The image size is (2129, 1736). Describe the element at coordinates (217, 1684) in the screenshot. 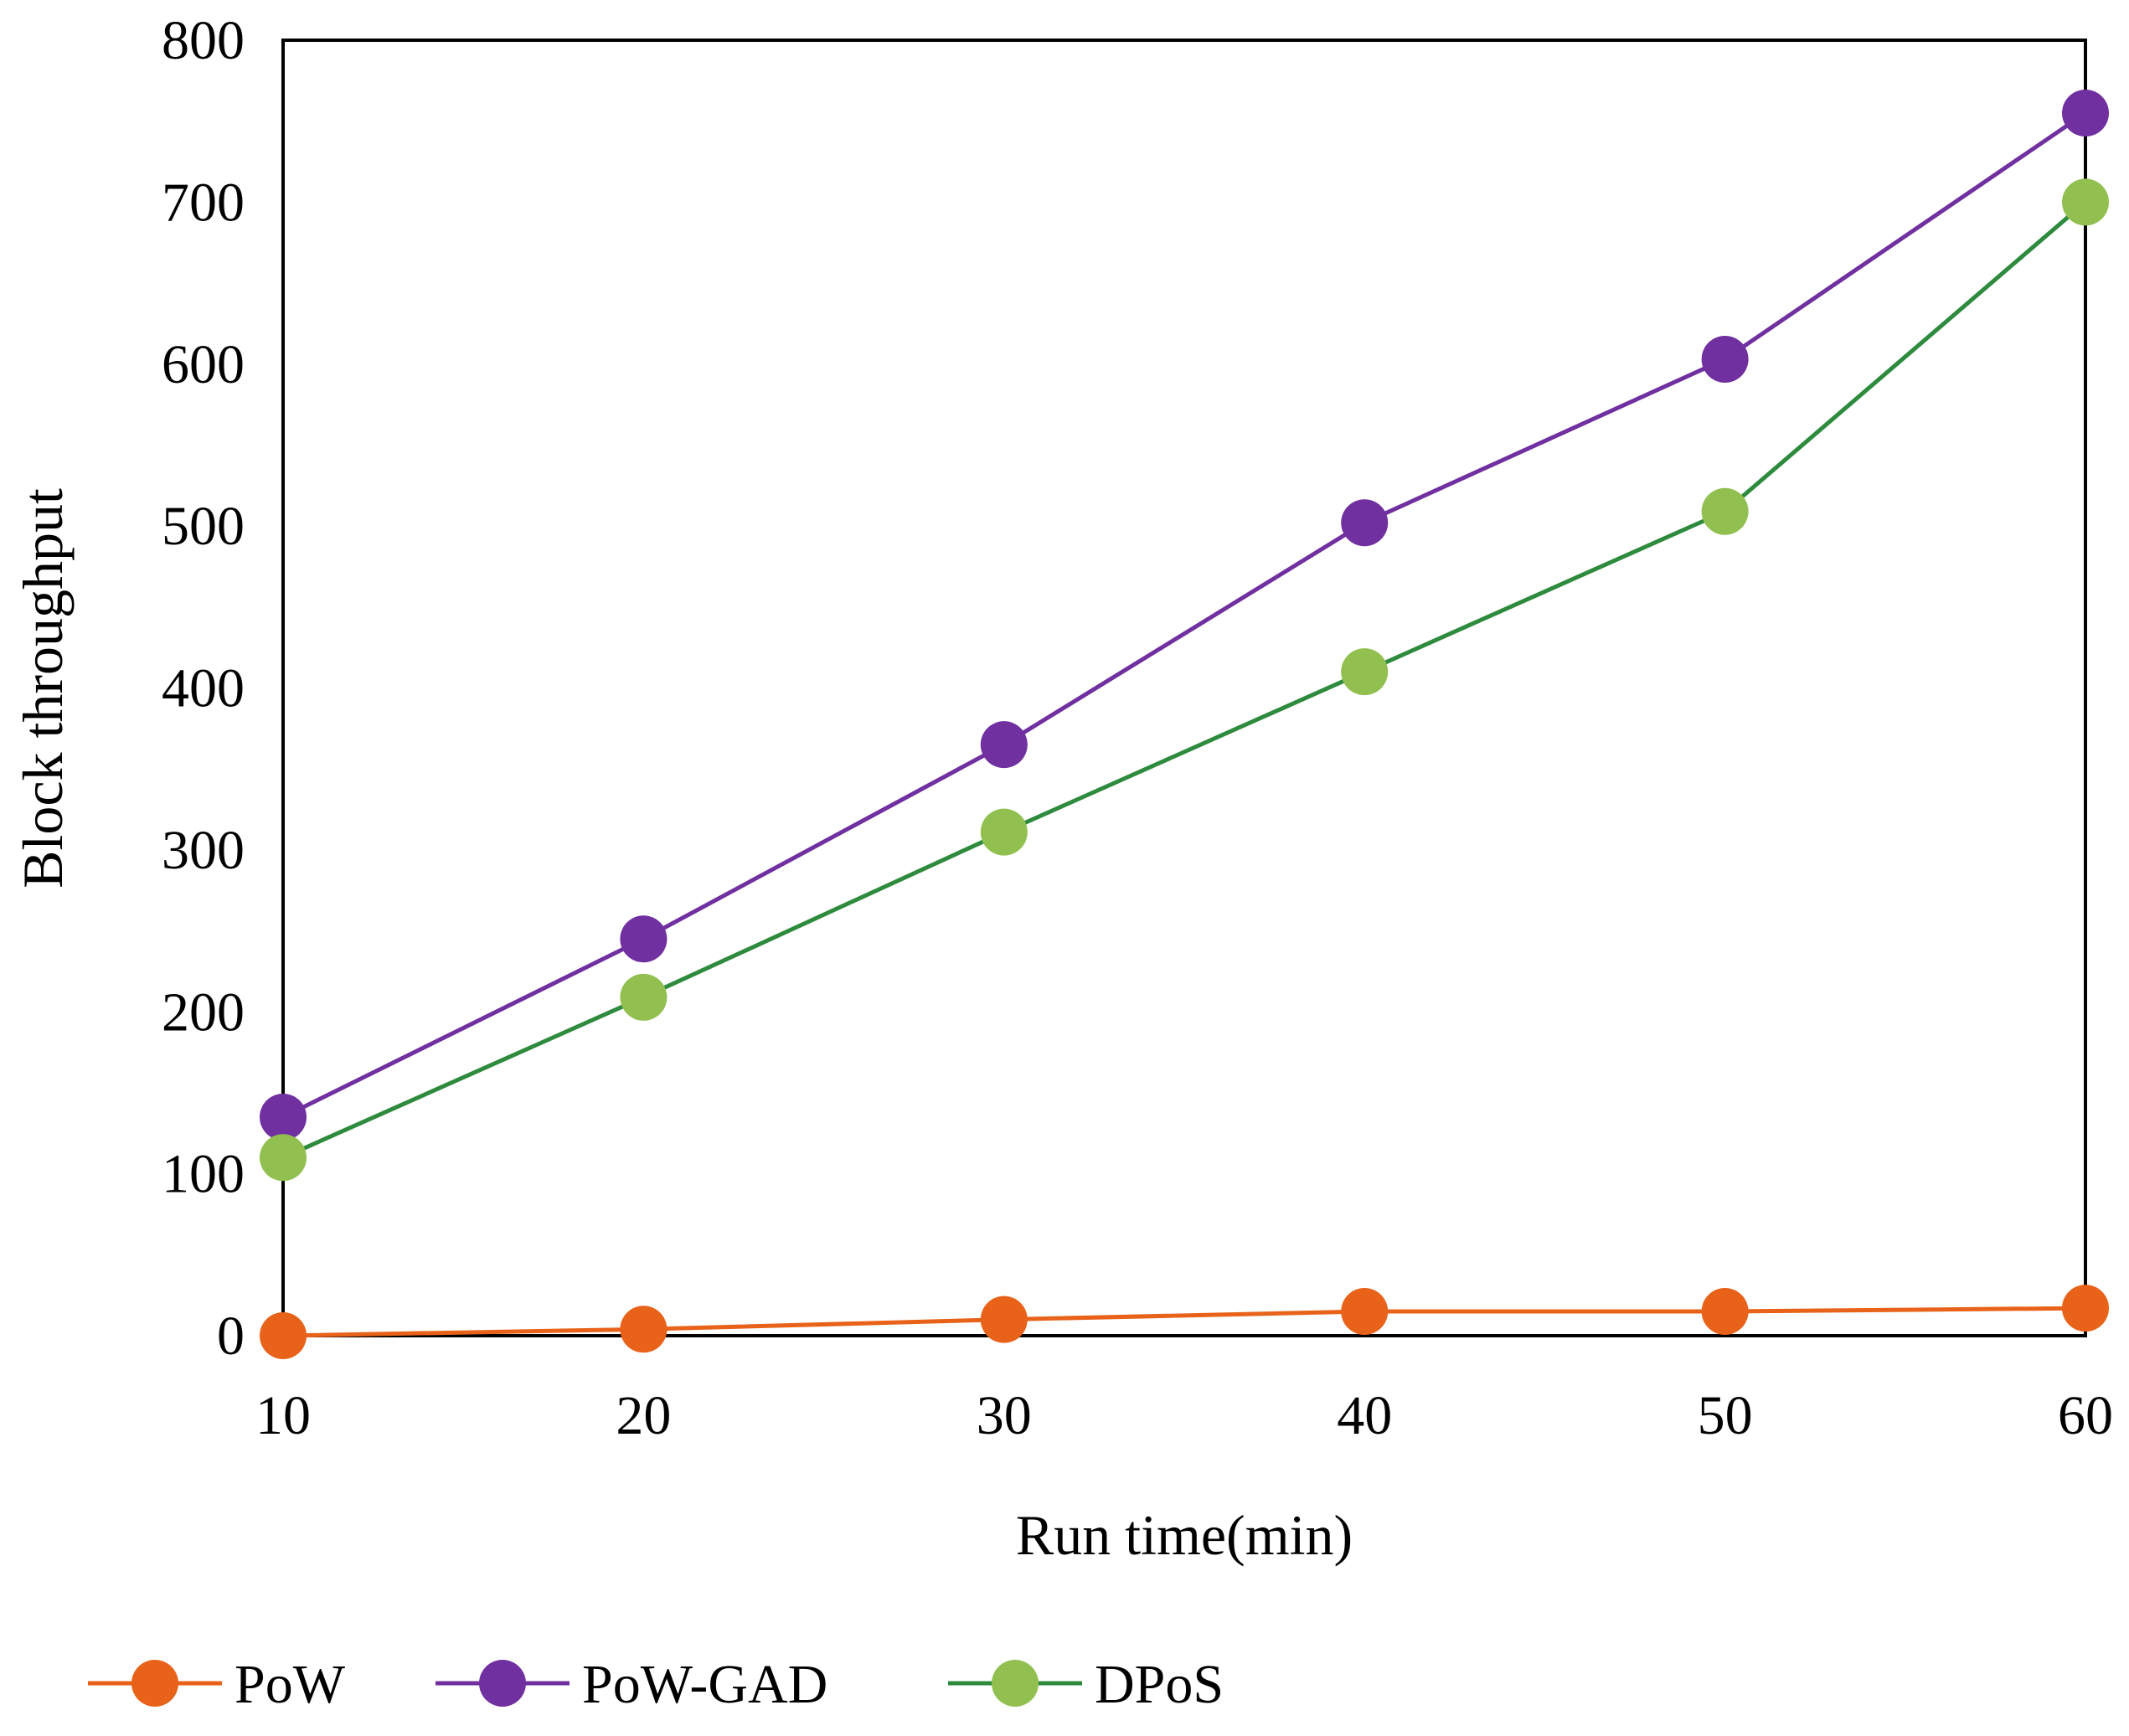

I see `legend-item: PoW` at that location.